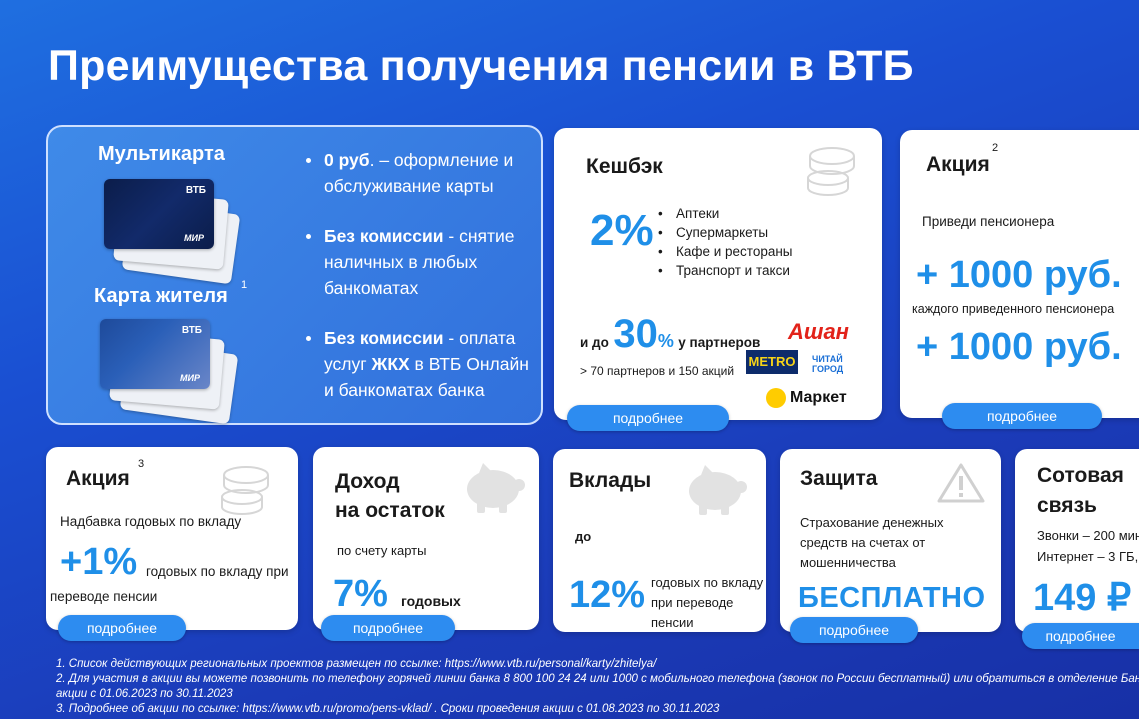 This screenshot has height=719, width=1139. What do you see at coordinates (772, 362) in the screenshot?
I see `metro-logo: METRO` at bounding box center [772, 362].